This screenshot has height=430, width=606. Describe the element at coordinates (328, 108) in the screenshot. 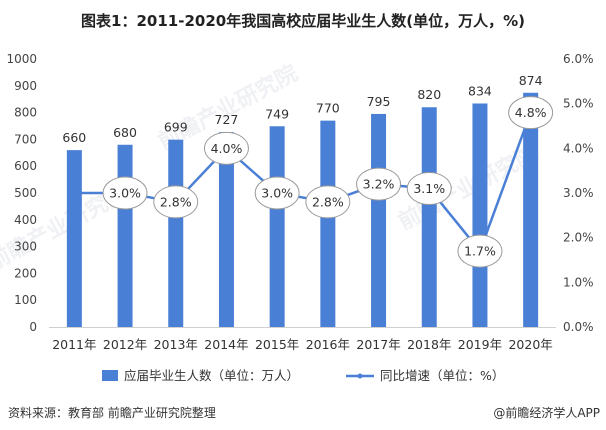

I see `bar-value-label: 770` at that location.